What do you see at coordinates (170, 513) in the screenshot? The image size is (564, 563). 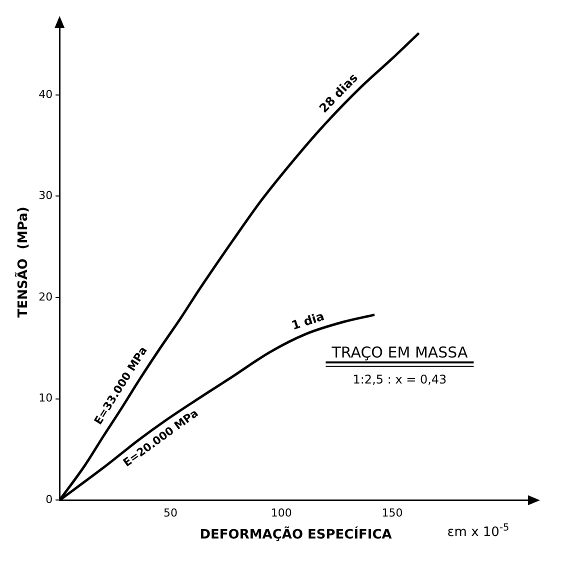 I see `x-tick-label: 50` at bounding box center [170, 513].